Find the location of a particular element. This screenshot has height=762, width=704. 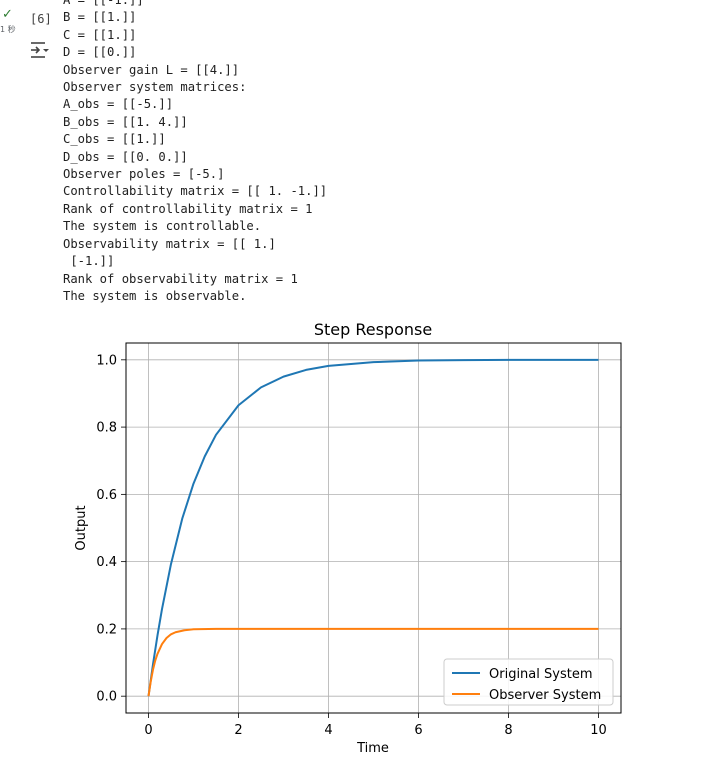

output-line: Observer gain L = [[4.]] is located at coordinates (151, 69).